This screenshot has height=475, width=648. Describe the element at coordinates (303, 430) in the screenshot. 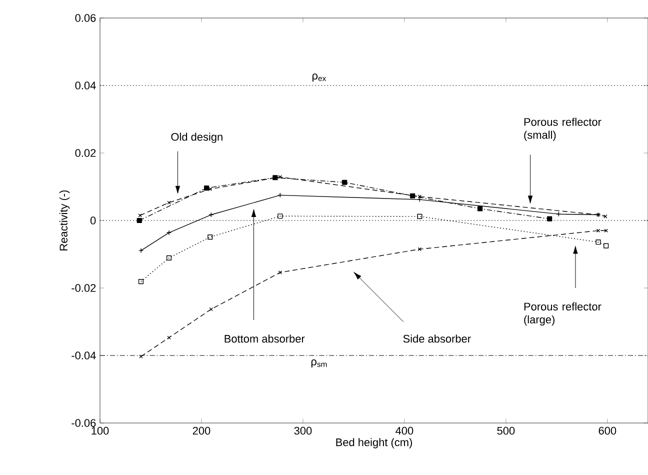

I see `x-tick-label: 300` at that location.